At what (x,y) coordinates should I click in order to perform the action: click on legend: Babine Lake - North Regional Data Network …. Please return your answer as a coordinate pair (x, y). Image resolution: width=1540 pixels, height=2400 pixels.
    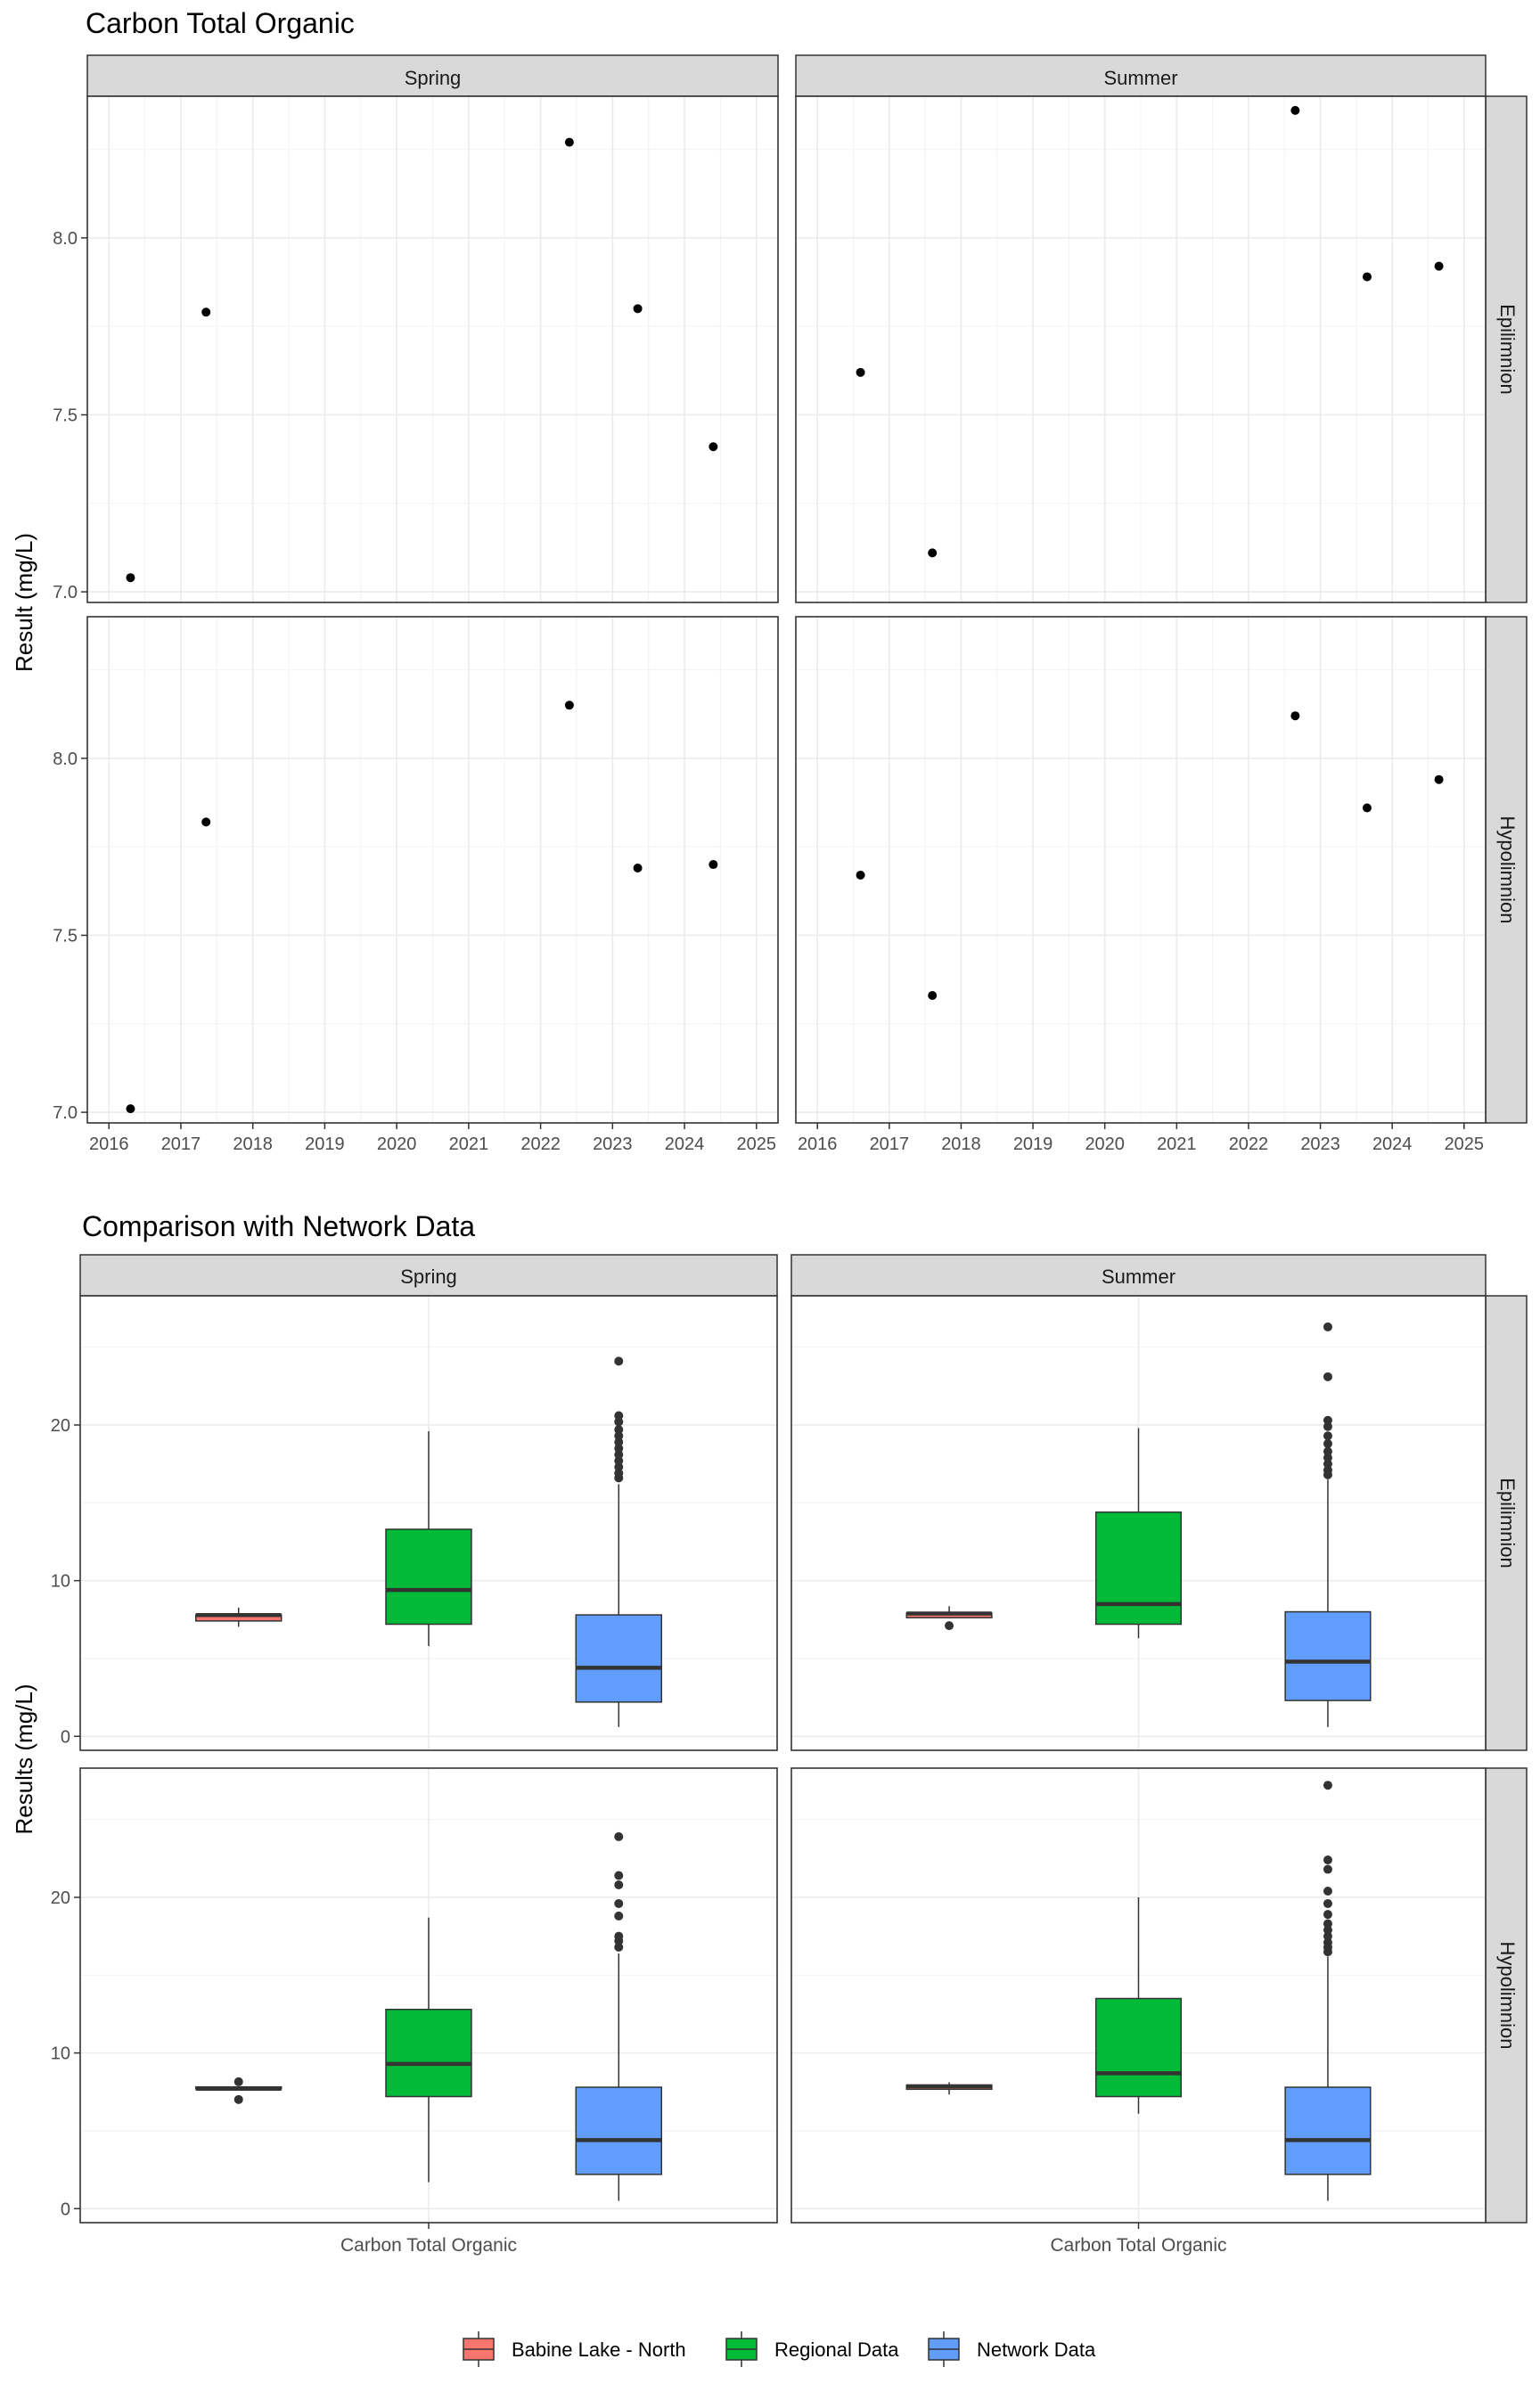
    Looking at the image, I should click on (779, 2349).